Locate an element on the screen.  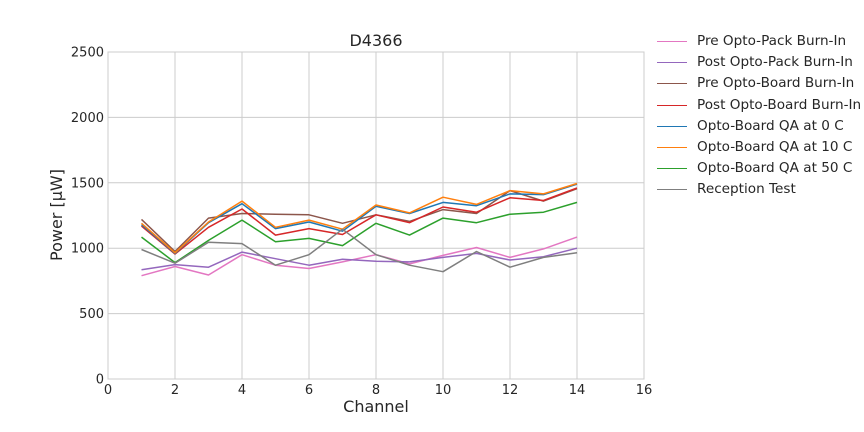
legend-label: Reception Test is located at coordinates (746, 189).